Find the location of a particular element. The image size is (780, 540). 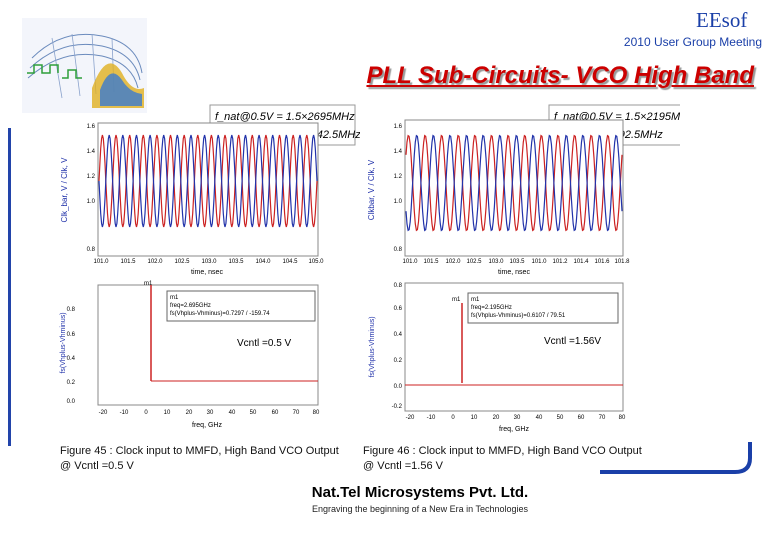

xtick: 101.8 is located at coordinates (622, 262).